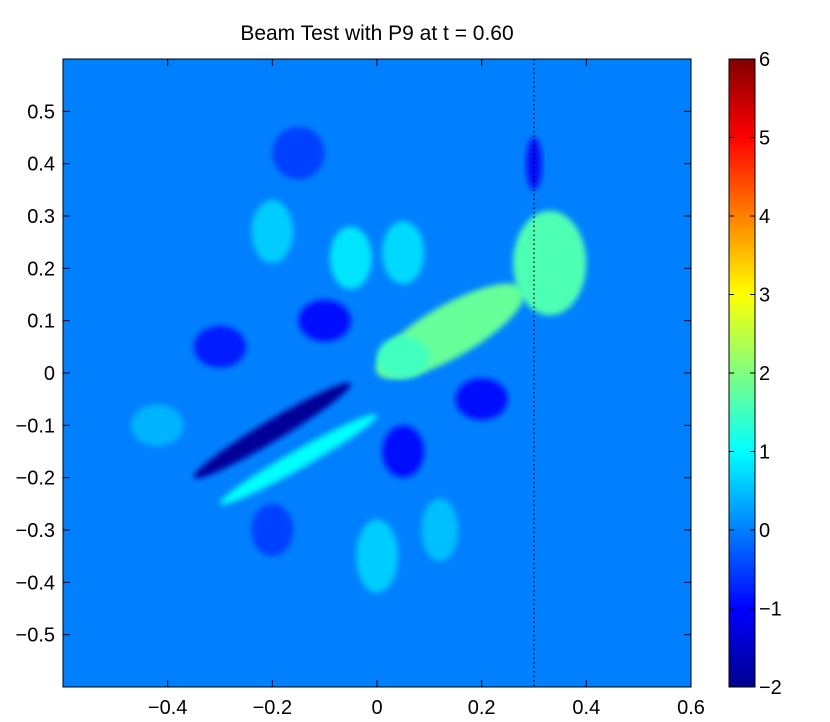 Image resolution: width=830 pixels, height=722 pixels. I want to click on y-tick-label: −0.3, so click(35, 531).